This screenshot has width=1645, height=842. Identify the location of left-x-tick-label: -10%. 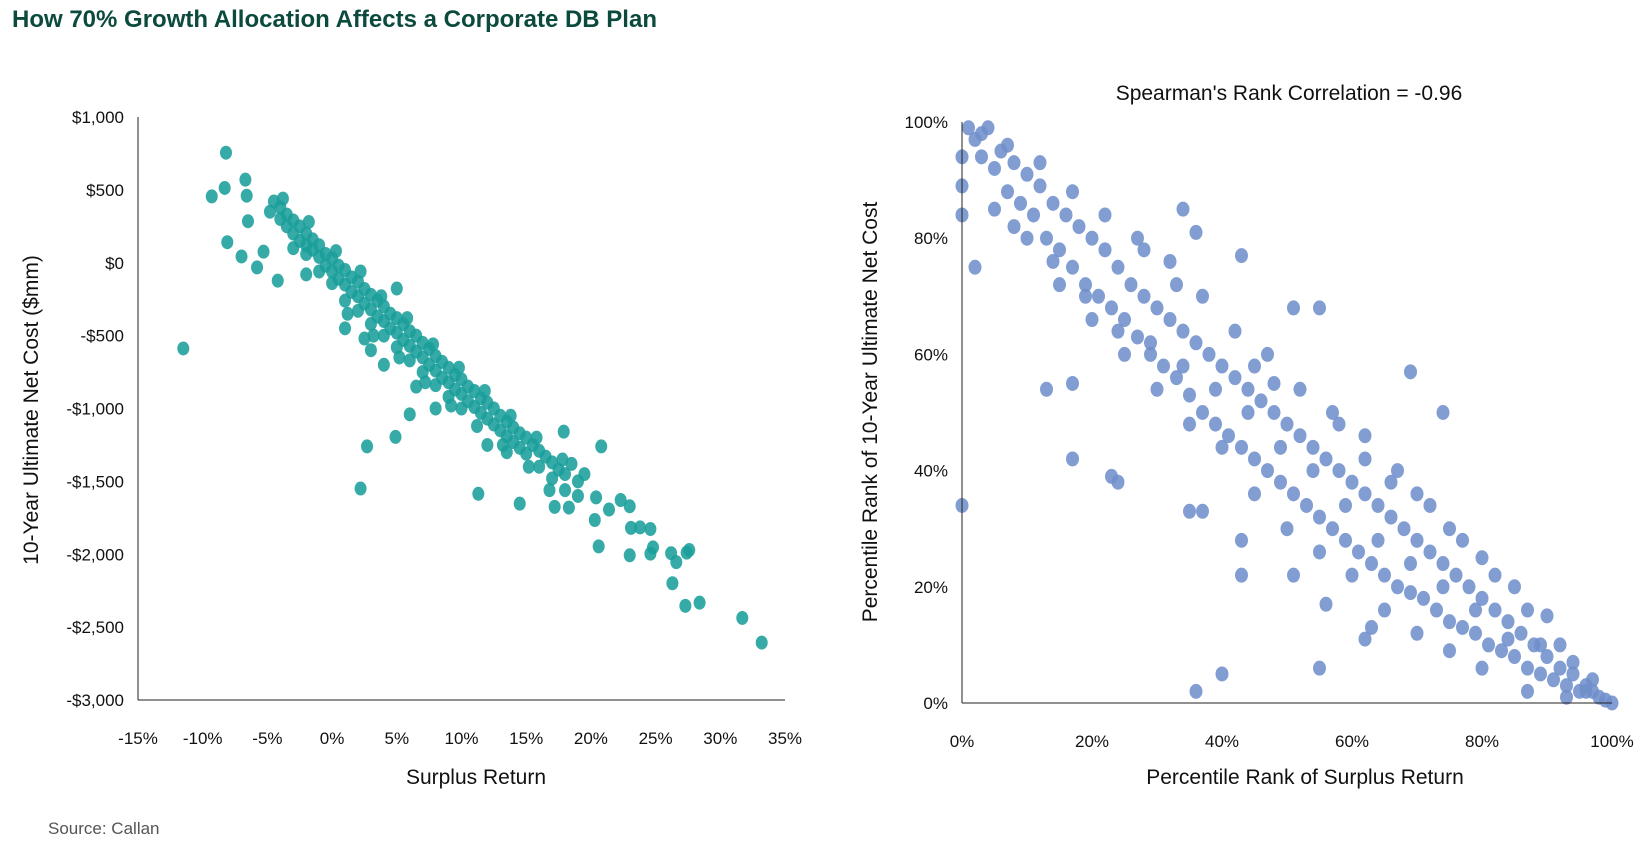
(203, 738).